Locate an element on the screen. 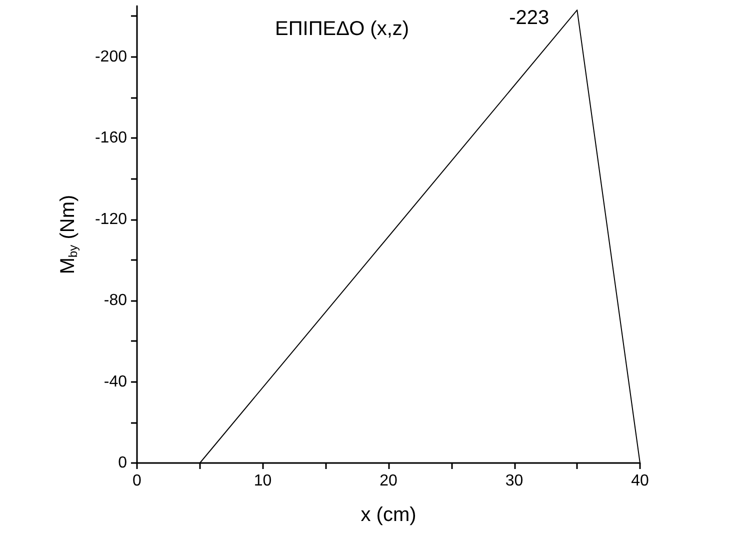  x-tick-label: 0 is located at coordinates (137, 481).